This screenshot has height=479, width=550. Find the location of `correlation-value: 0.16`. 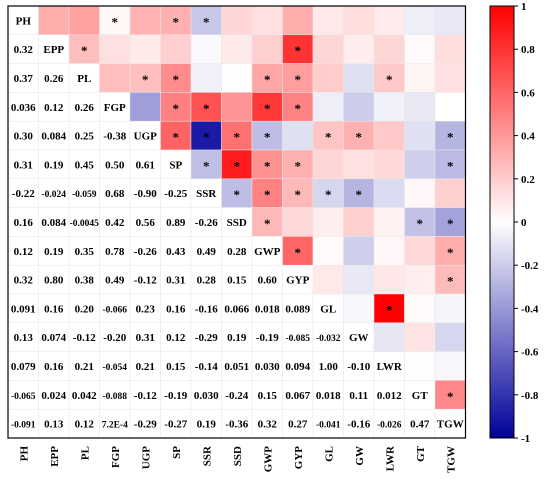

correlation-value: 0.16 is located at coordinates (24, 223).